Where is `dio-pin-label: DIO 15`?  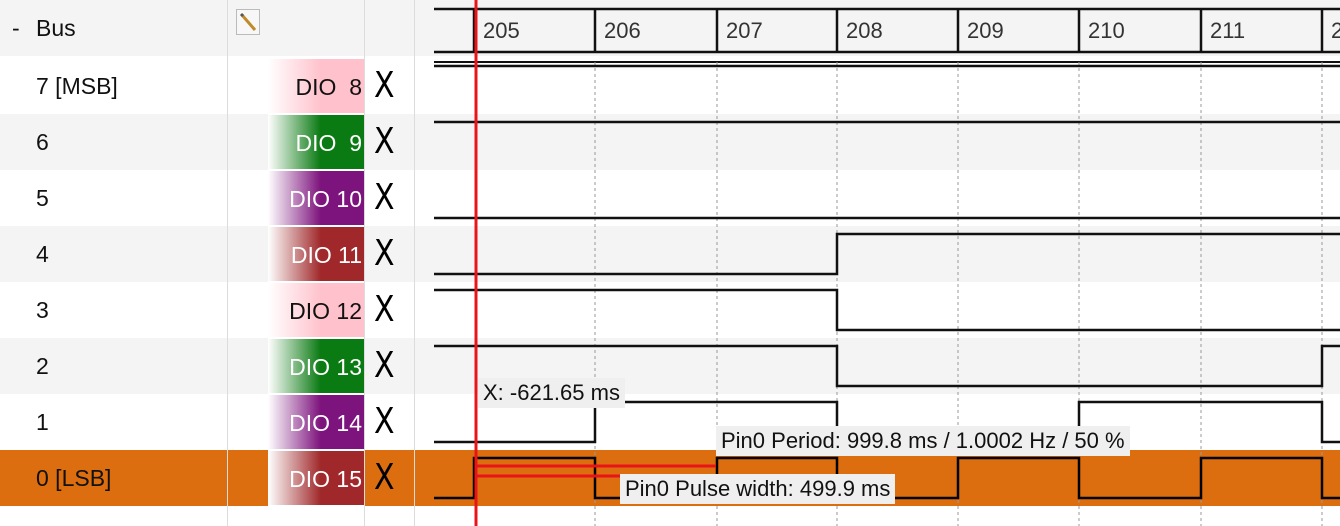
dio-pin-label: DIO 15 is located at coordinates (316, 478).